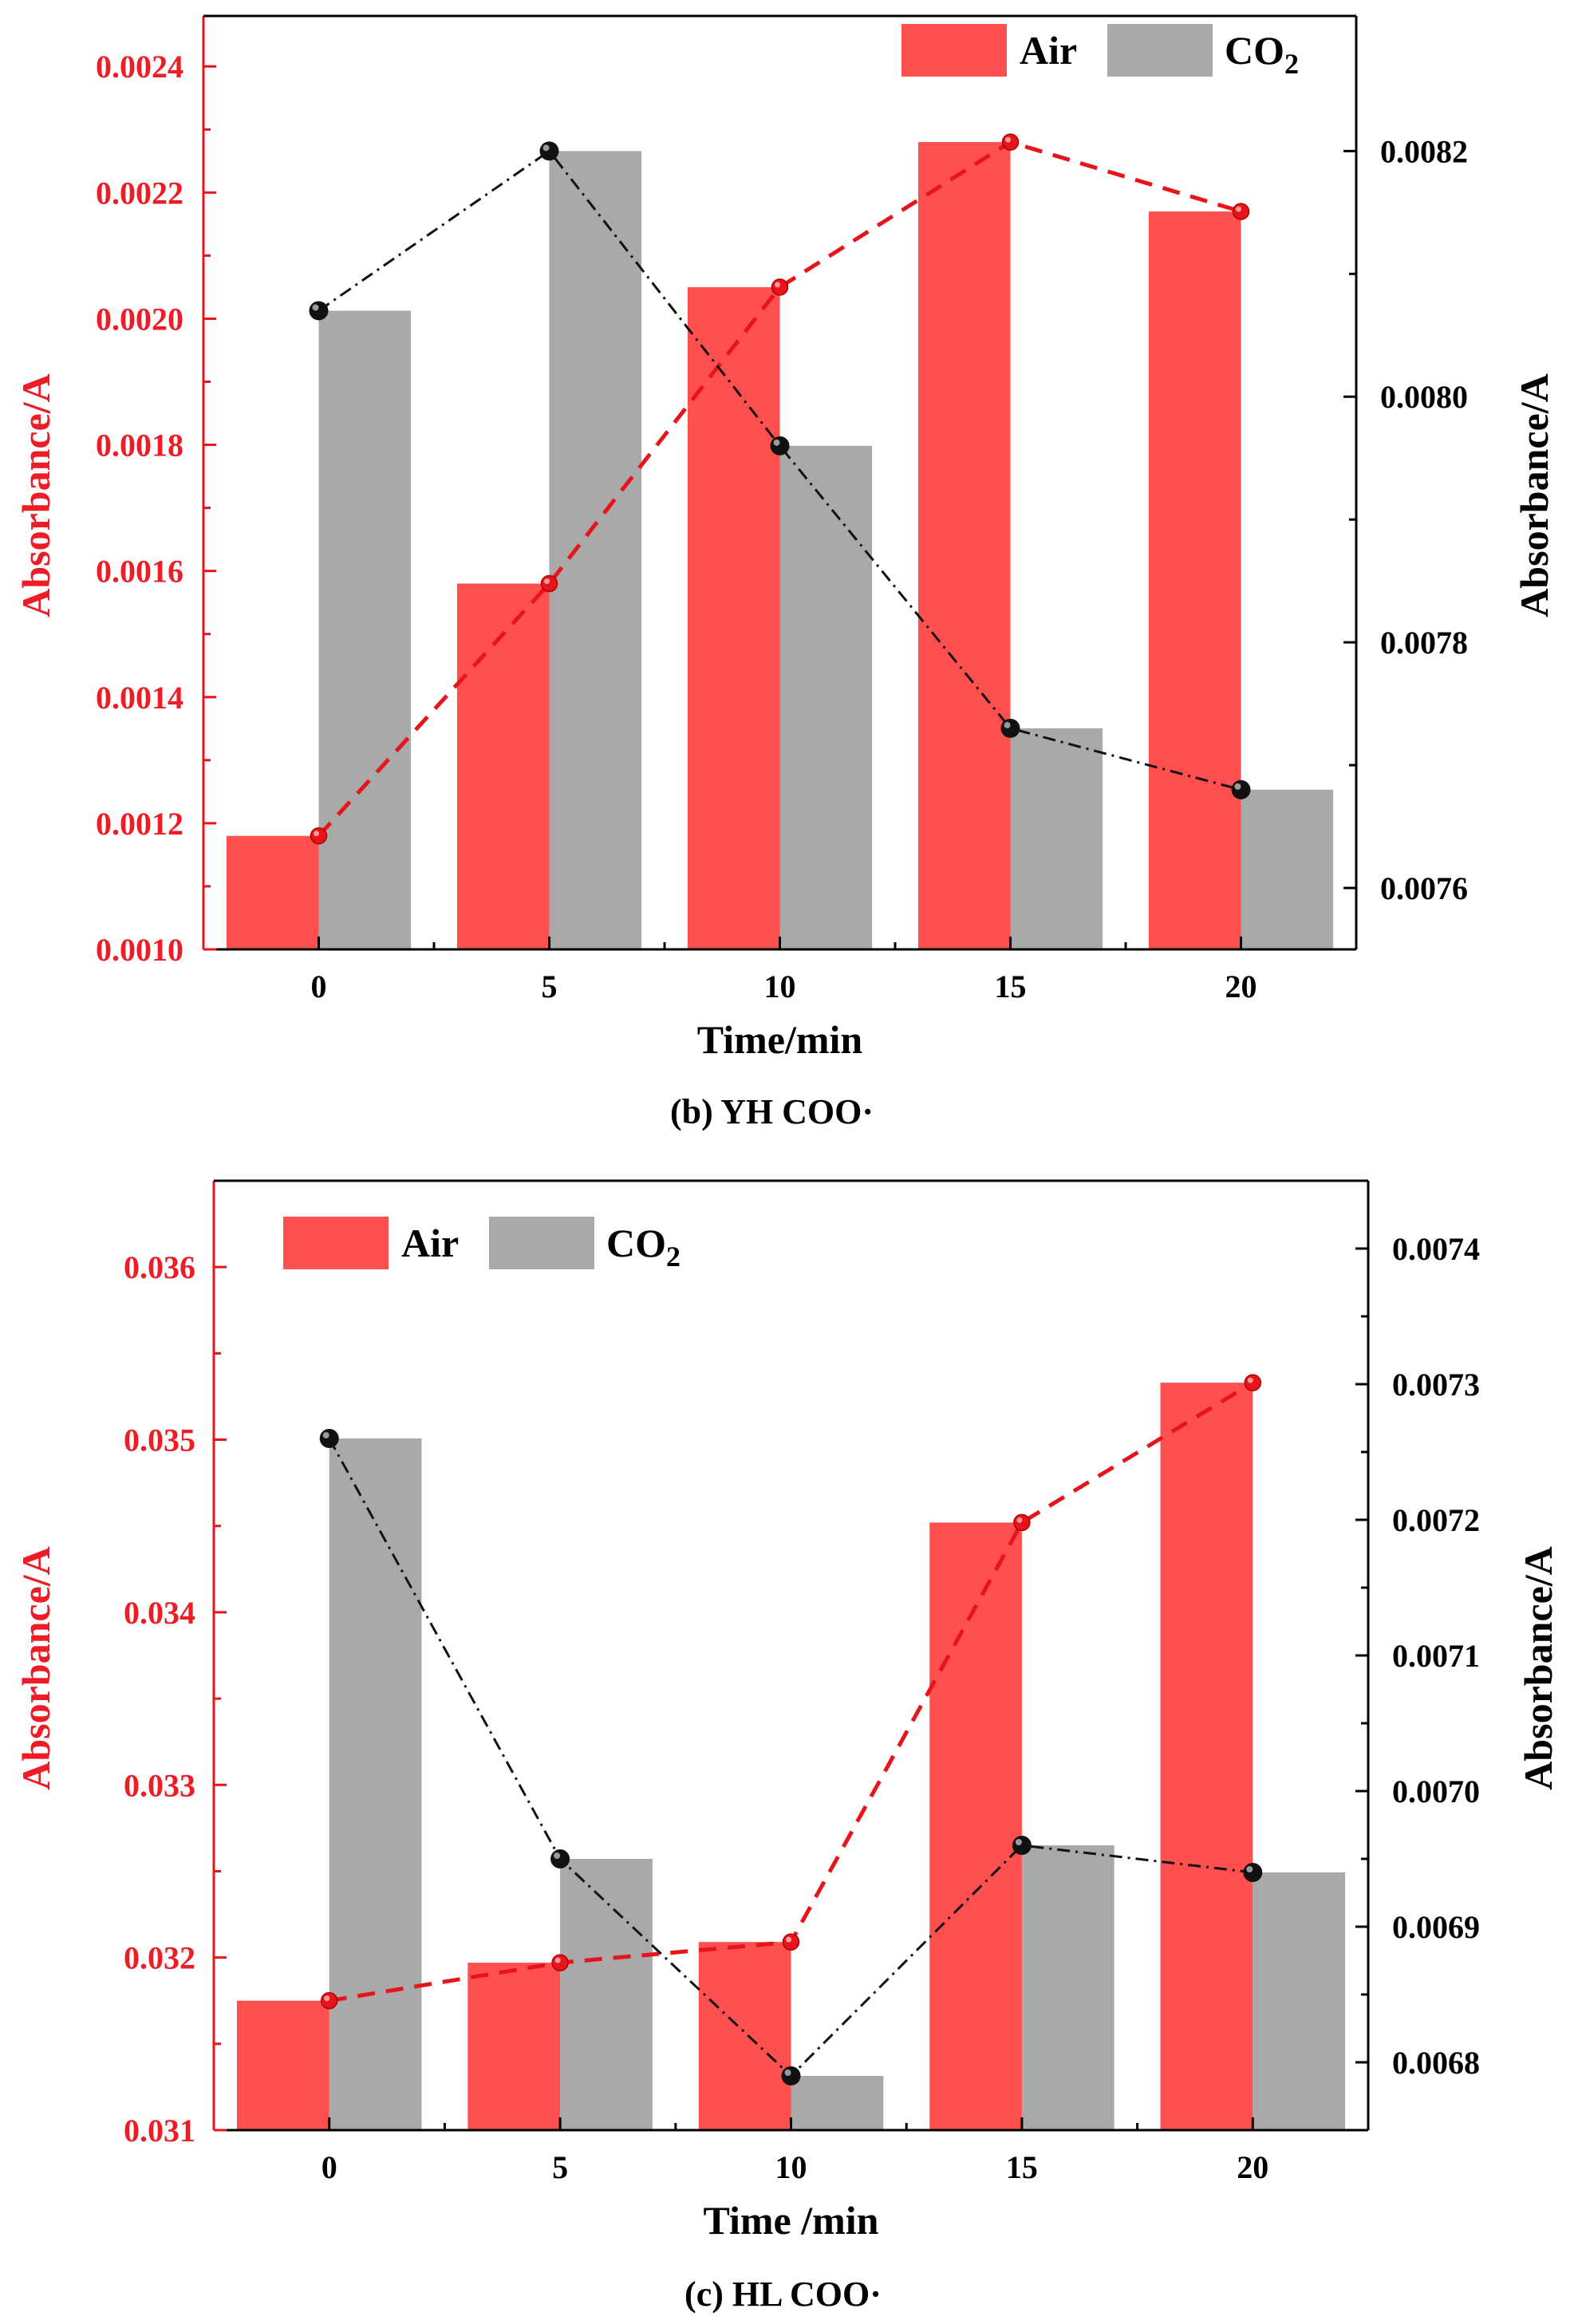 This screenshot has height=2324, width=1582. Describe the element at coordinates (1424, 888) in the screenshot. I see `right-tick-label: 0.0076` at that location.